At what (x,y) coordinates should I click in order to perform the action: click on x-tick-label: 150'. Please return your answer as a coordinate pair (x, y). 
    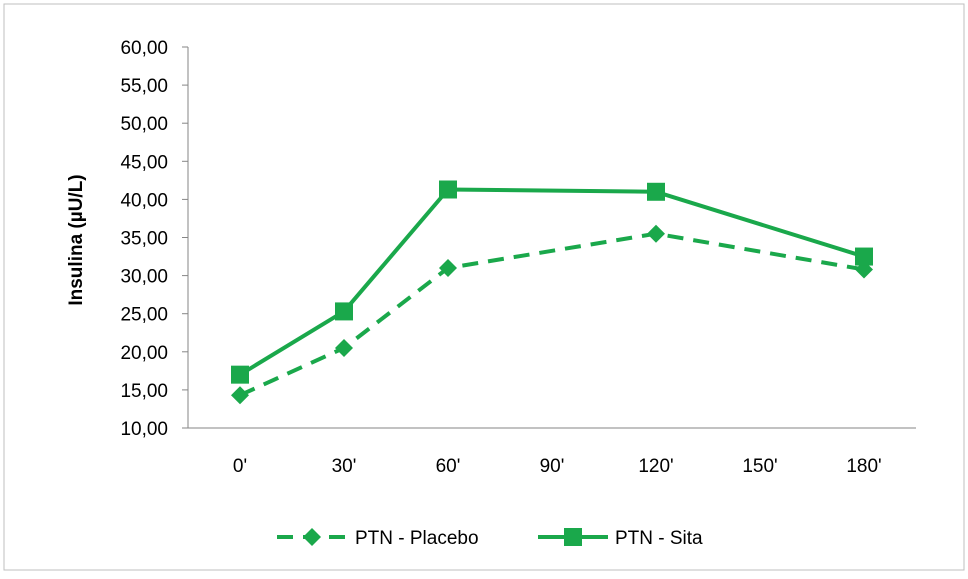
    Looking at the image, I should click on (759, 466).